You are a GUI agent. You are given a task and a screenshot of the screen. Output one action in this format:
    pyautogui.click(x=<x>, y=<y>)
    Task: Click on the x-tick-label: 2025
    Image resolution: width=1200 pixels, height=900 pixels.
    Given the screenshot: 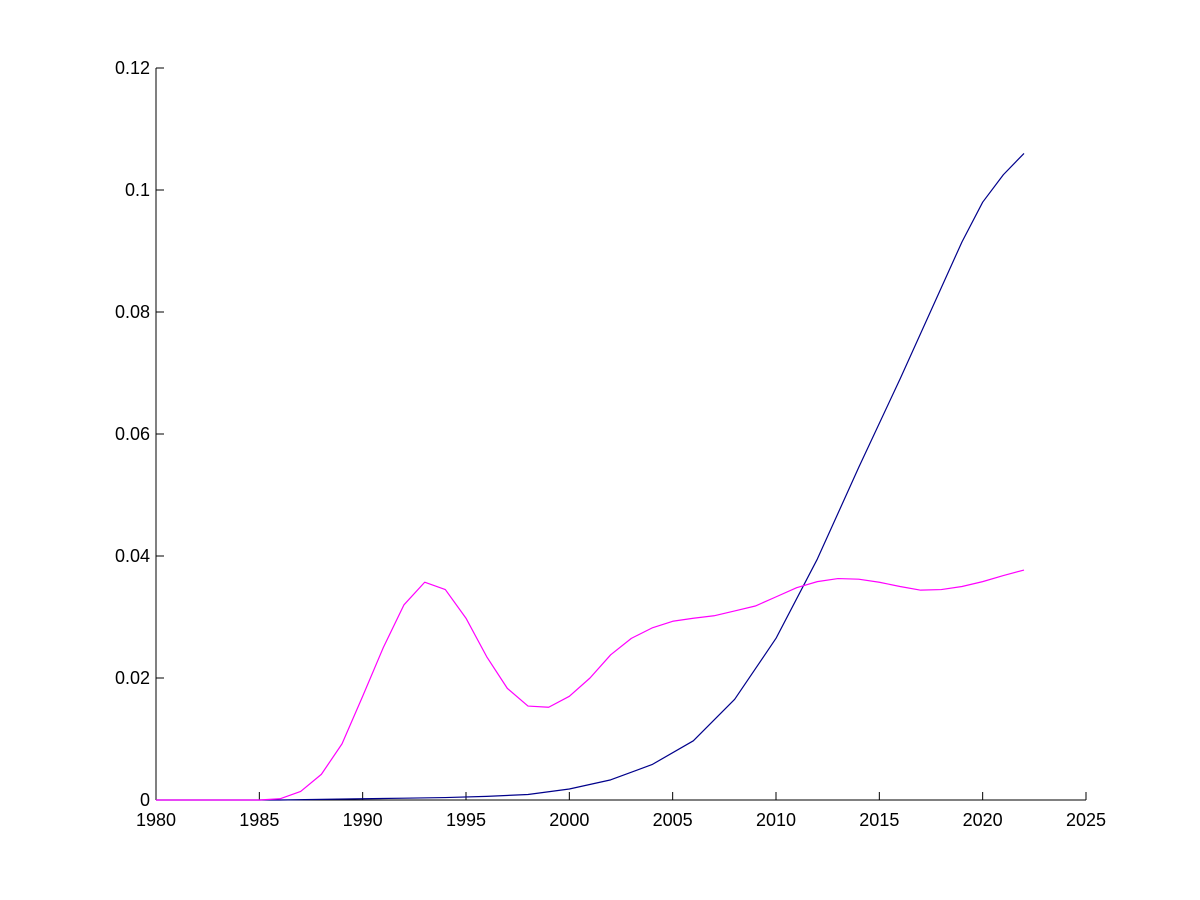 What is the action you would take?
    pyautogui.click(x=1086, y=820)
    